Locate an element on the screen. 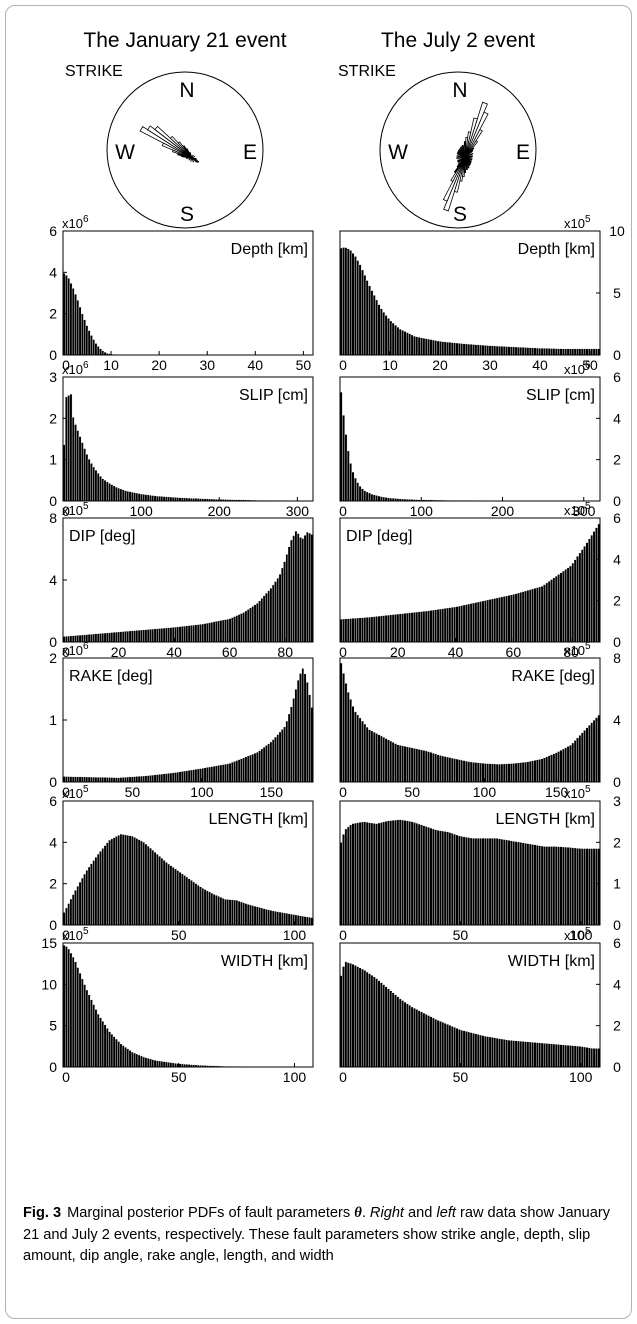 This screenshot has width=637, height=1324. parameter-label: DIP [deg] is located at coordinates (379, 536).